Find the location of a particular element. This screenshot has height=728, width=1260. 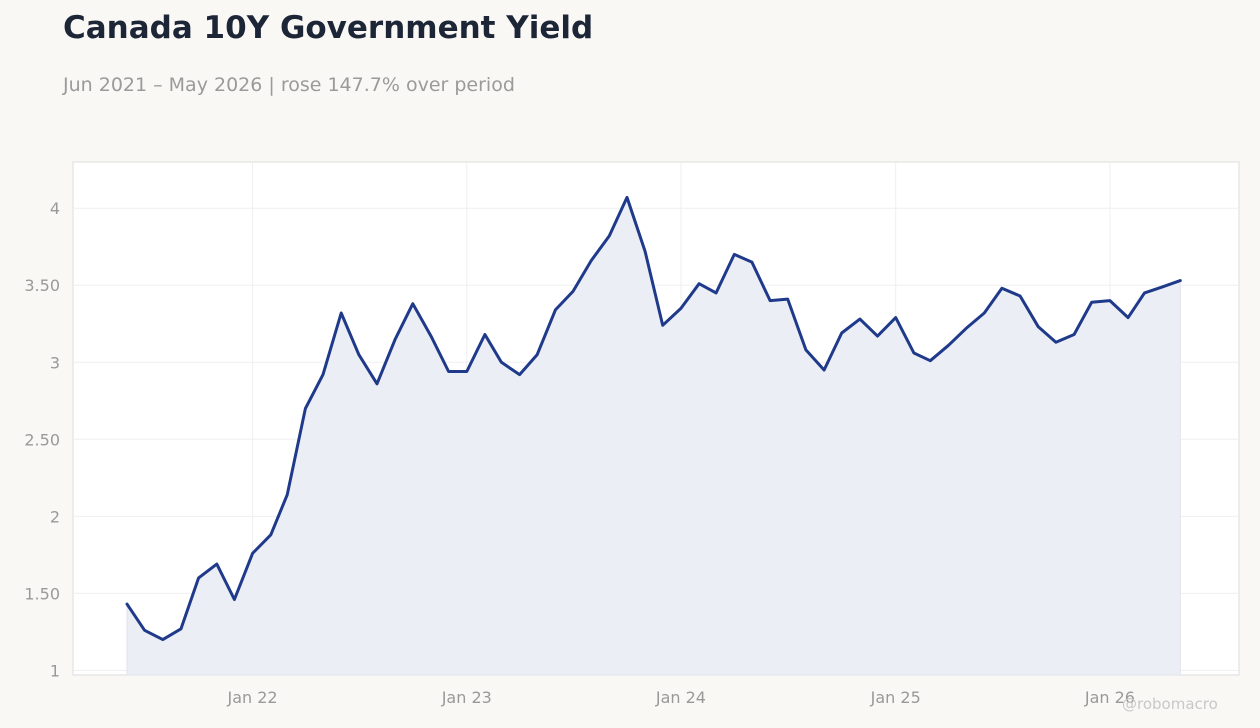

y-tick-label: 3 is located at coordinates (55, 362).